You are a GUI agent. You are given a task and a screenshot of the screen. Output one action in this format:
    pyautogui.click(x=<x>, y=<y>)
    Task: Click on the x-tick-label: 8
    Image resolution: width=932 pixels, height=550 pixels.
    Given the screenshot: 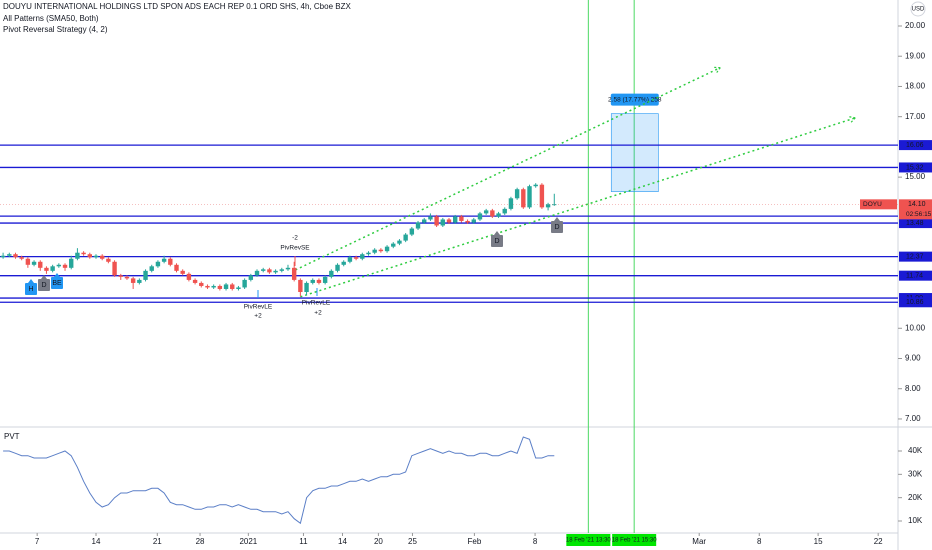 What is the action you would take?
    pyautogui.click(x=759, y=541)
    